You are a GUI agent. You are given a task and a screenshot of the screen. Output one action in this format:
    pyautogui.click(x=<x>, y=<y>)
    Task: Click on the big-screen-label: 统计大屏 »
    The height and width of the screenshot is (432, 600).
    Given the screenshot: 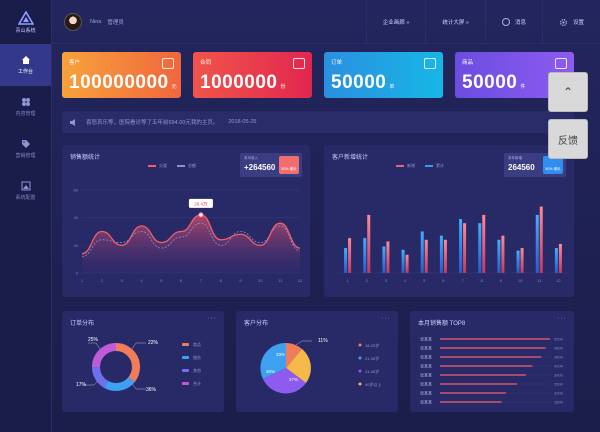 What is the action you would take?
    pyautogui.click(x=455, y=23)
    